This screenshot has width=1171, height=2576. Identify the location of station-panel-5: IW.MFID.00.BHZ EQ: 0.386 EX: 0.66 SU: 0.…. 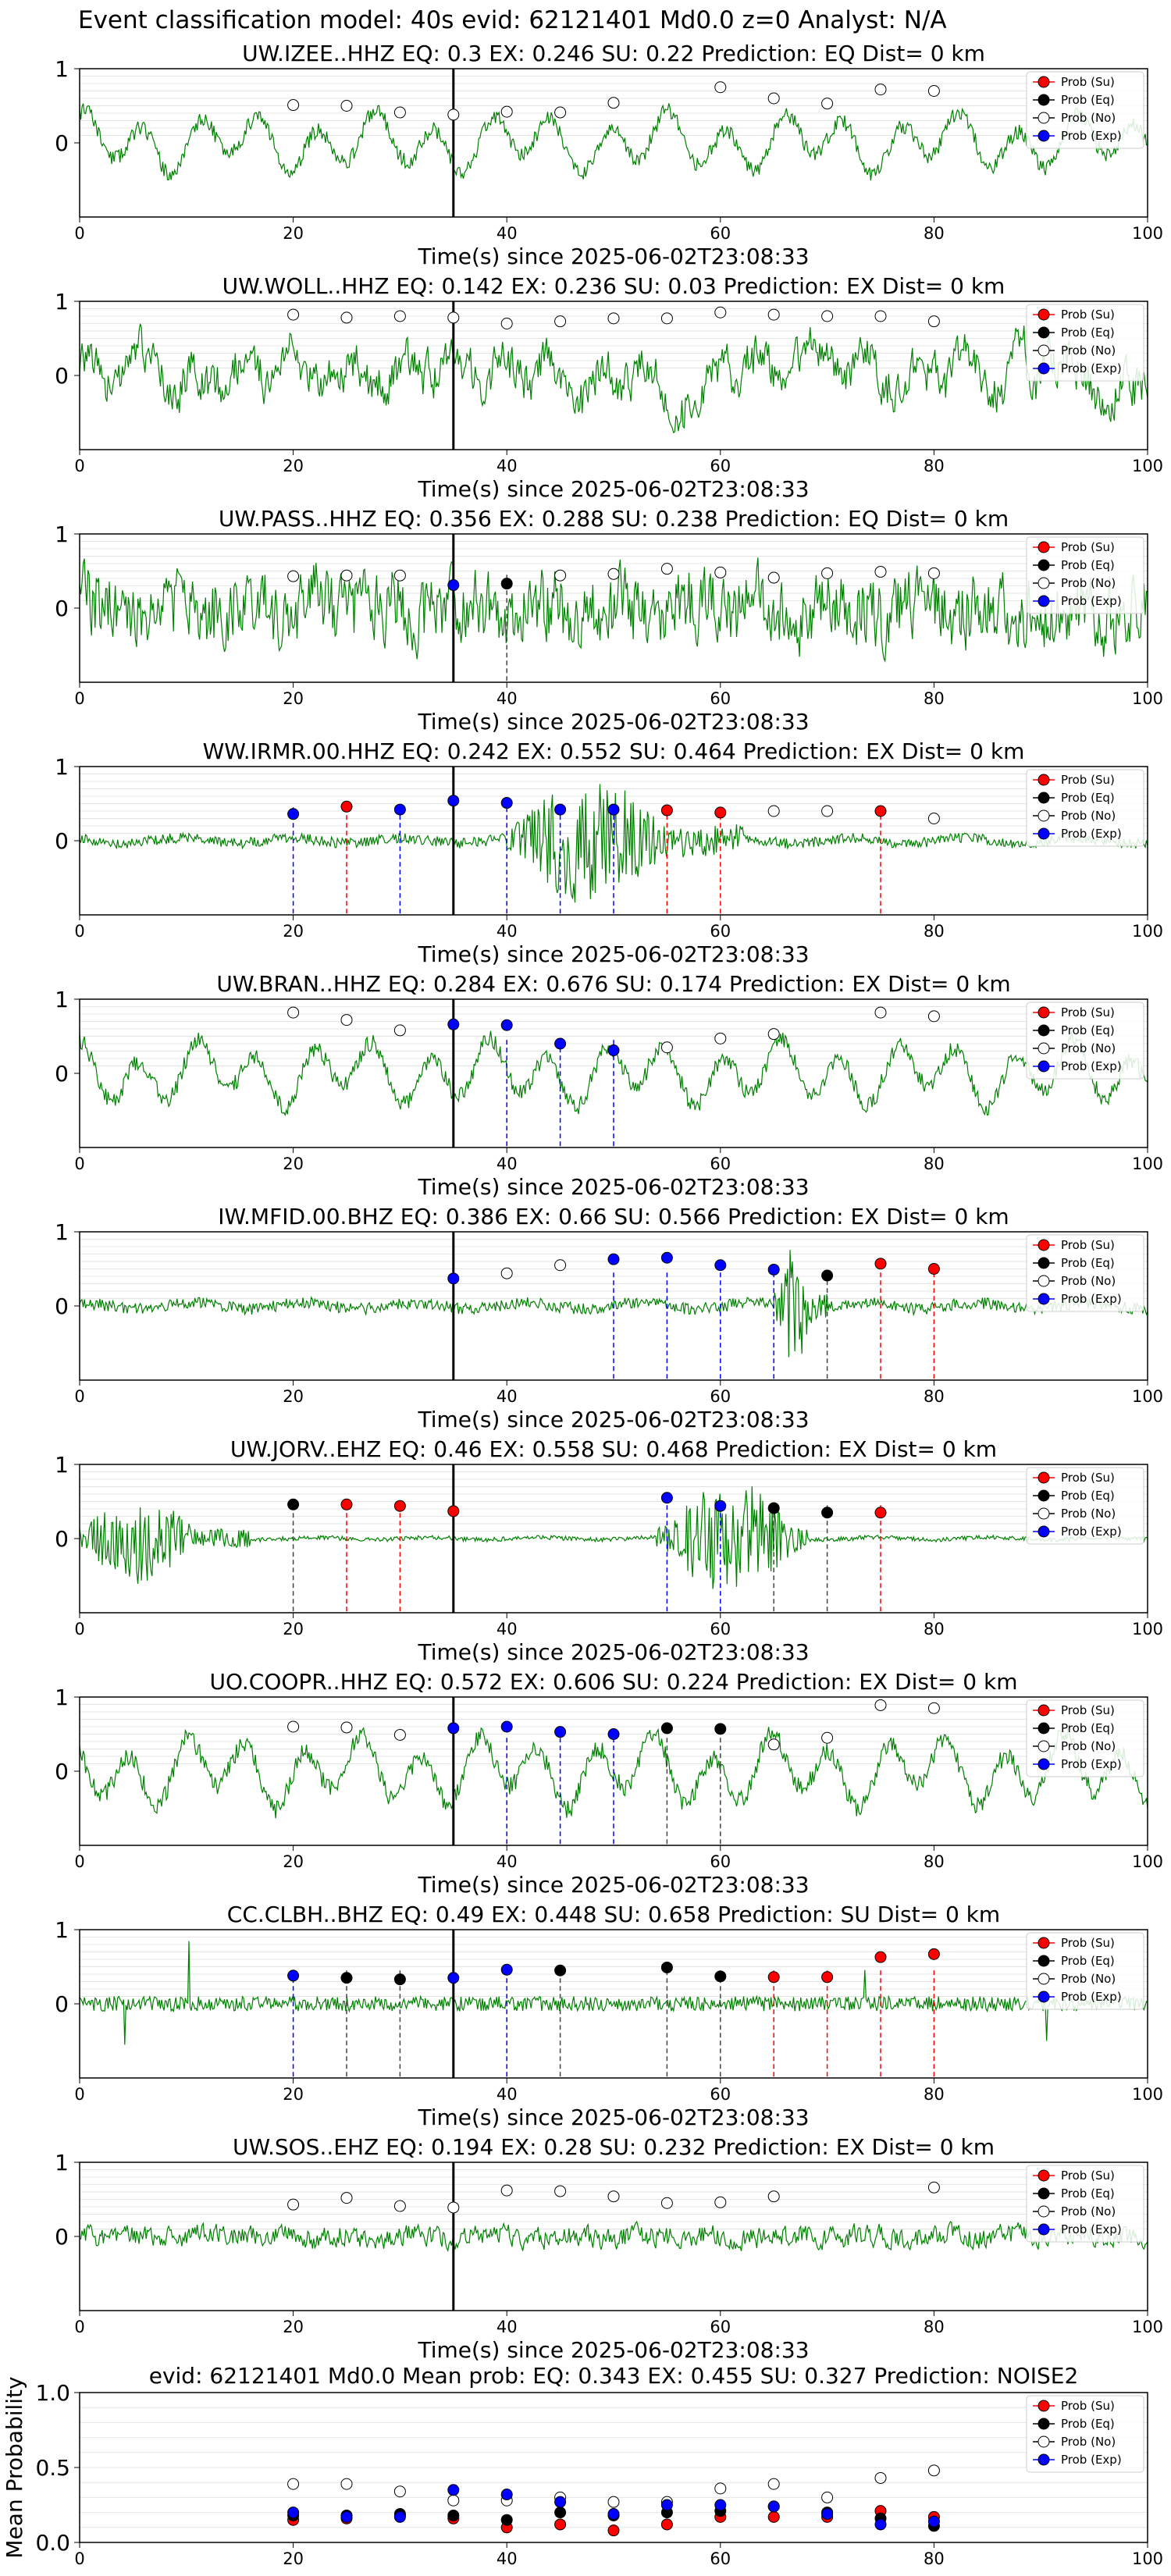
(609, 1318).